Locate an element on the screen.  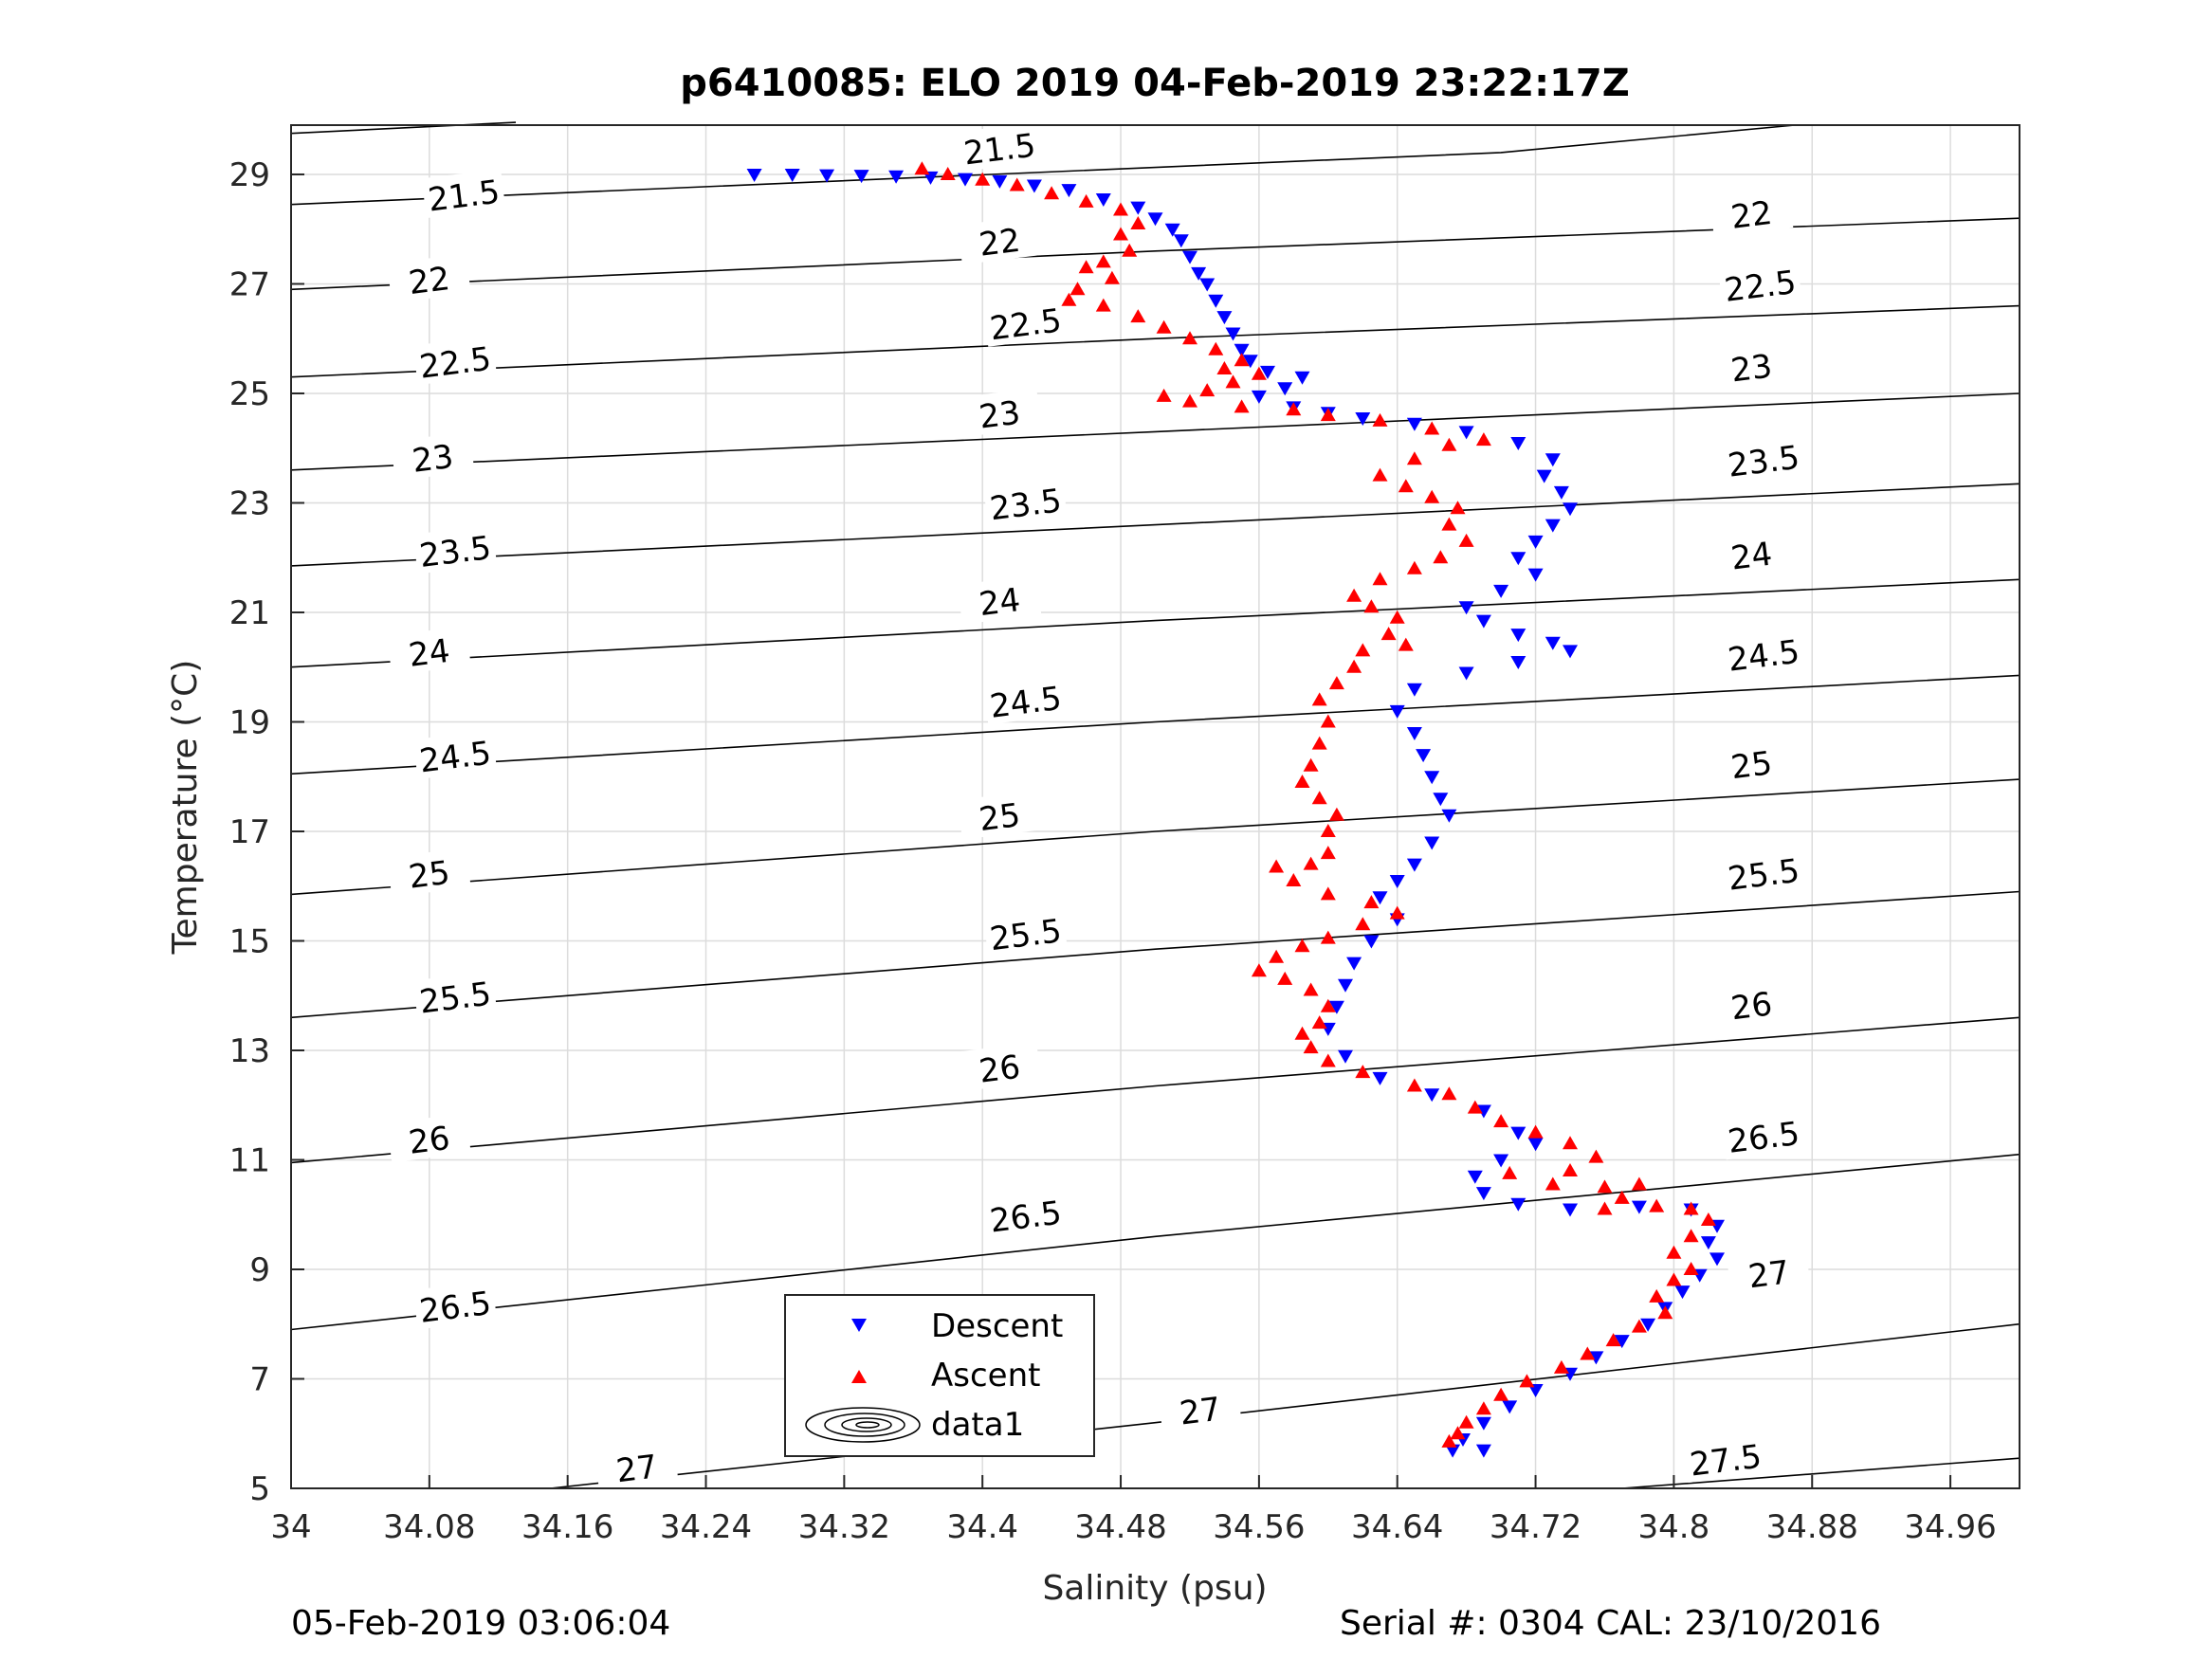
x-axis-label: Salinity (psu) is located at coordinates (1154, 1588).